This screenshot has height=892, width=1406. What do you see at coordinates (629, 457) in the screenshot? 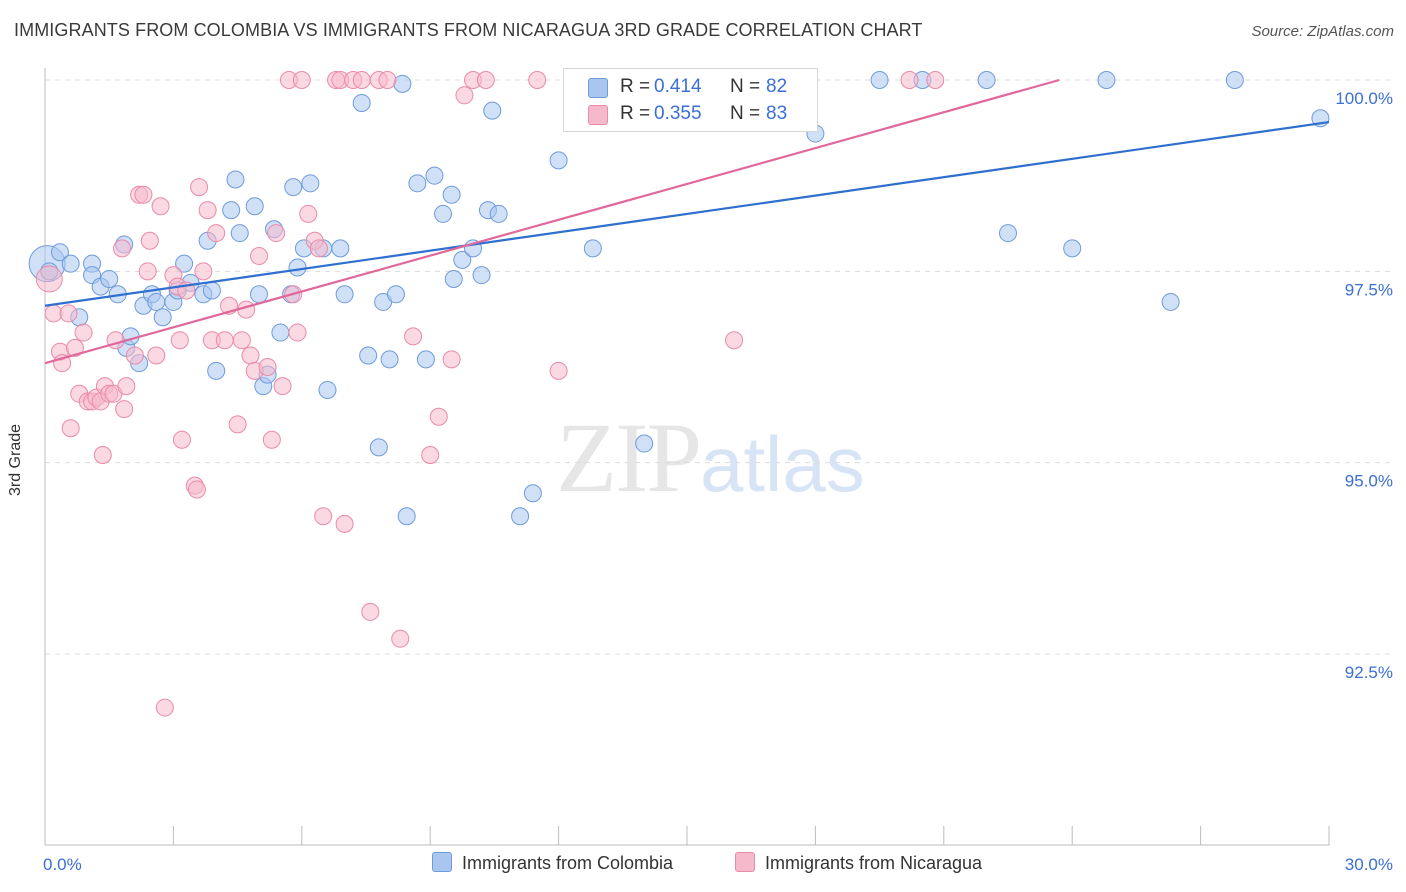
I see `watermark-zip: ZIP` at bounding box center [629, 457].